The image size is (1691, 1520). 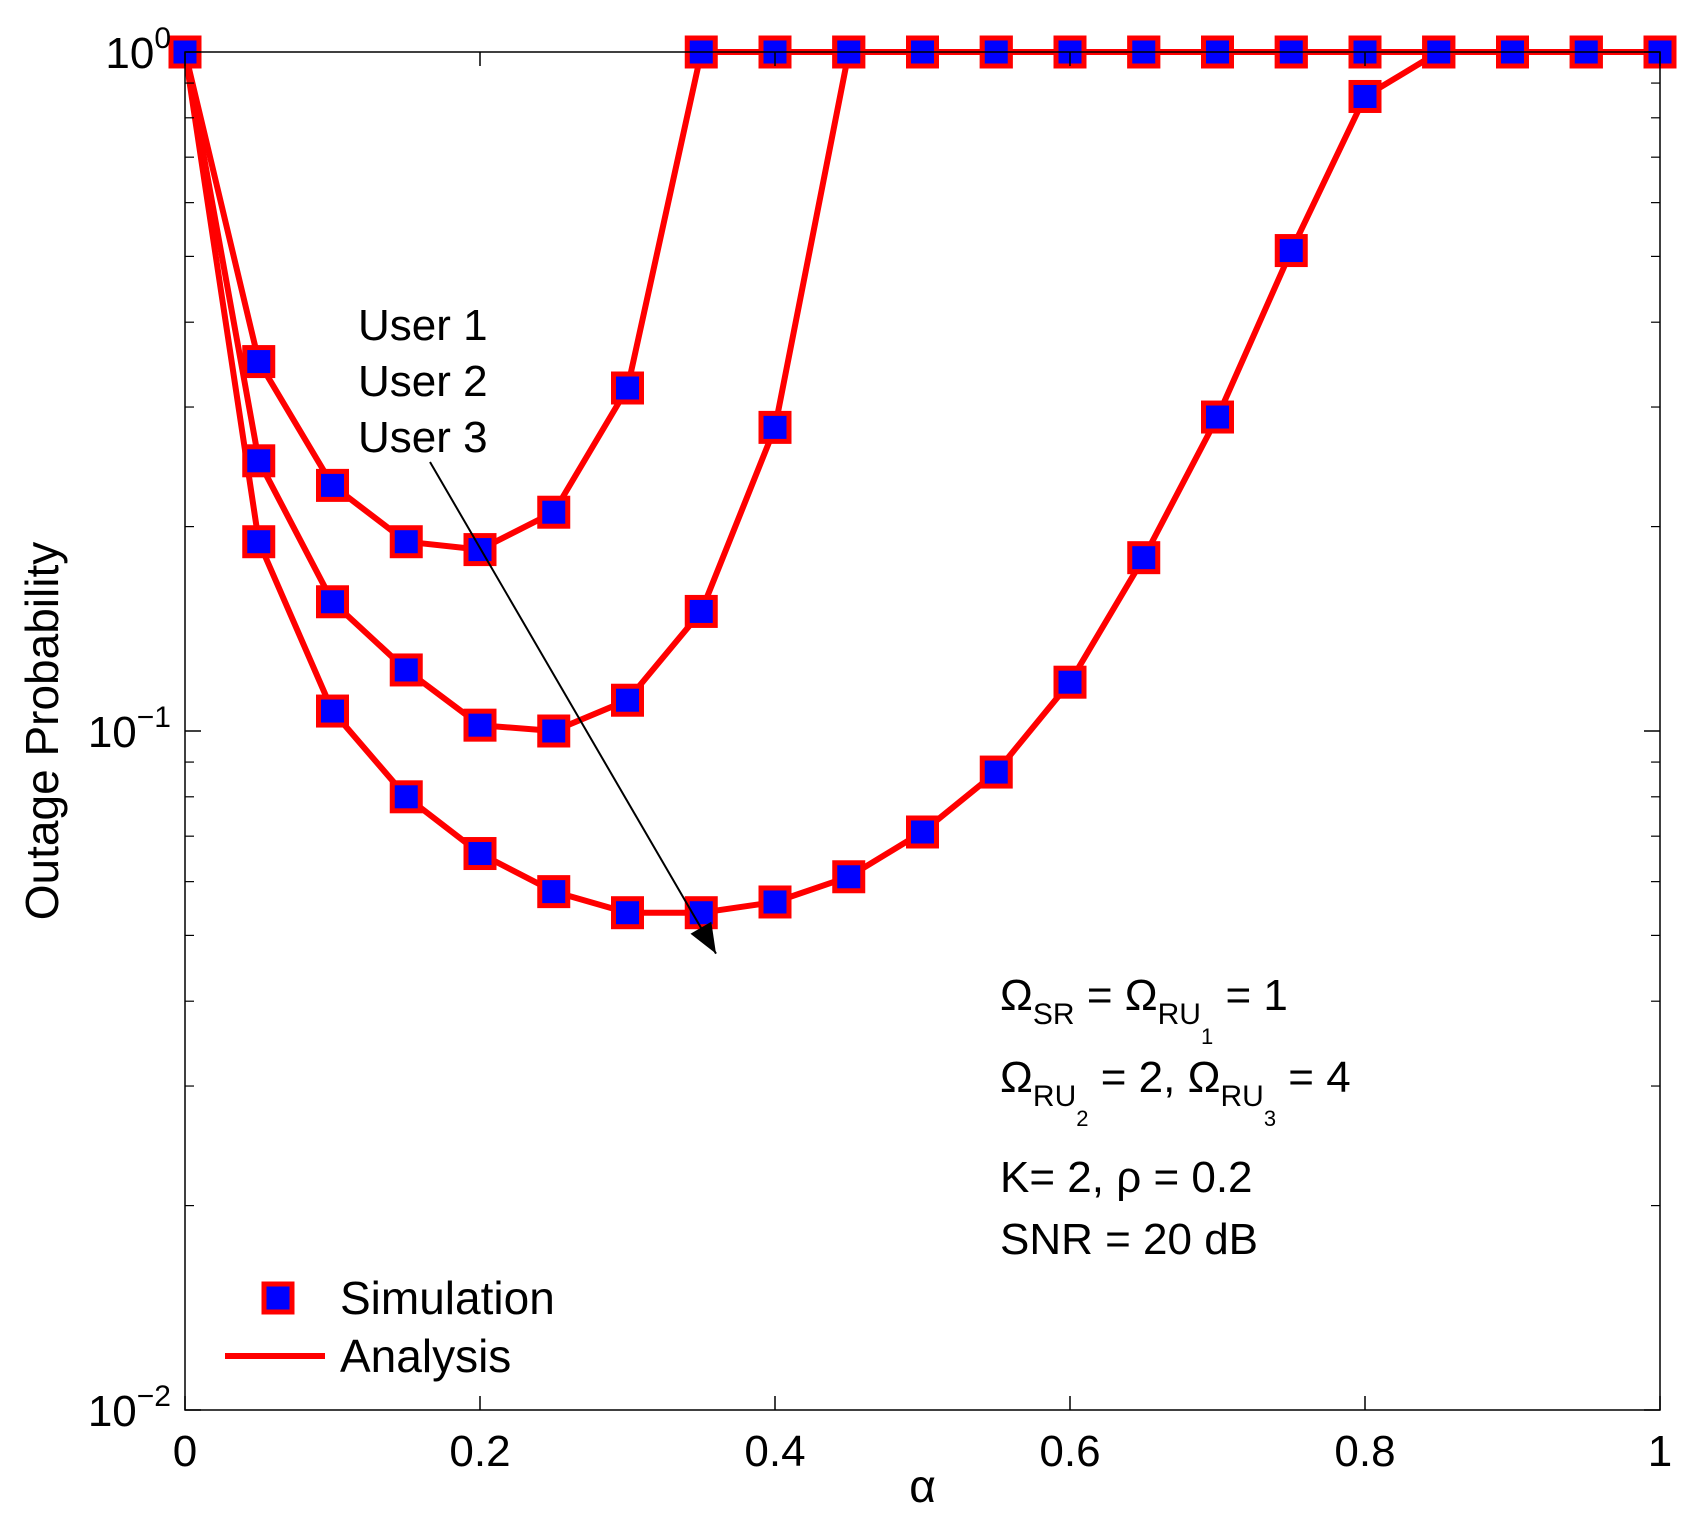 I want to click on parameter-line: ΩRU2 = 2, ΩRU3 = 4, so click(x=1175, y=1092).